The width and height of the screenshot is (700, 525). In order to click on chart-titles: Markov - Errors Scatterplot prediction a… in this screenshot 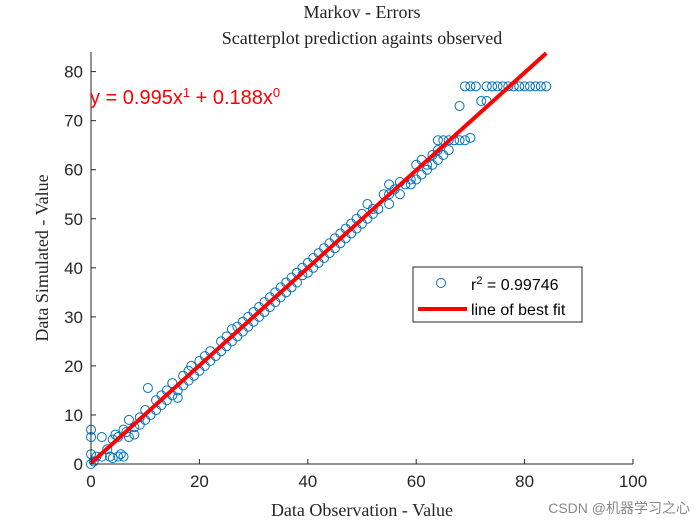, I will do `click(362, 25)`.